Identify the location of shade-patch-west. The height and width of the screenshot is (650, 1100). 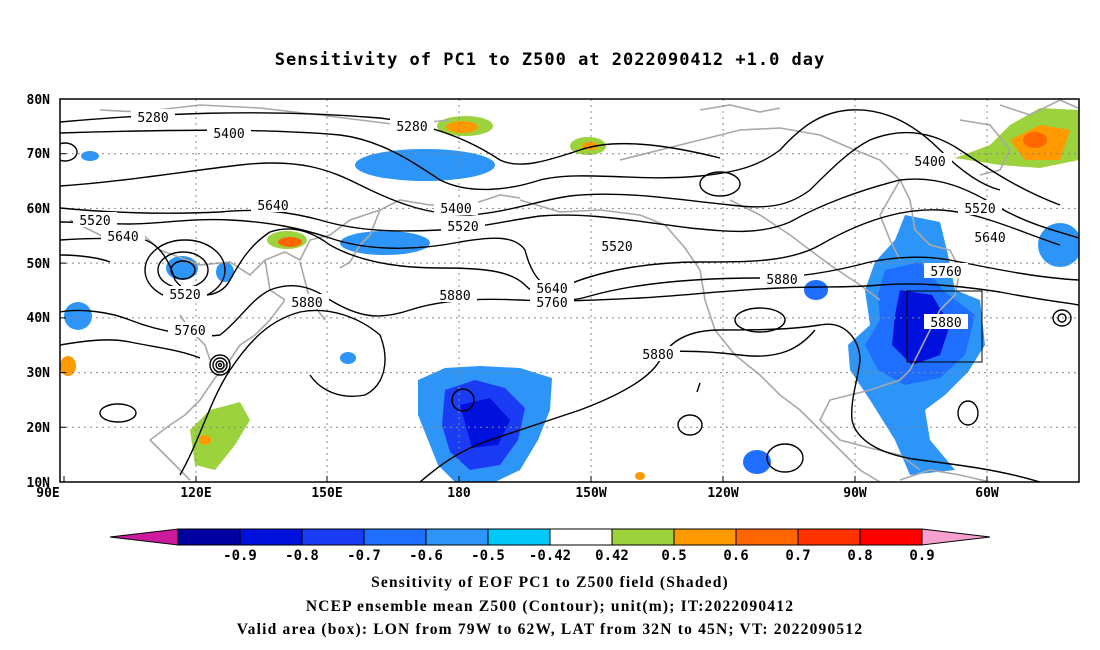
(78, 316).